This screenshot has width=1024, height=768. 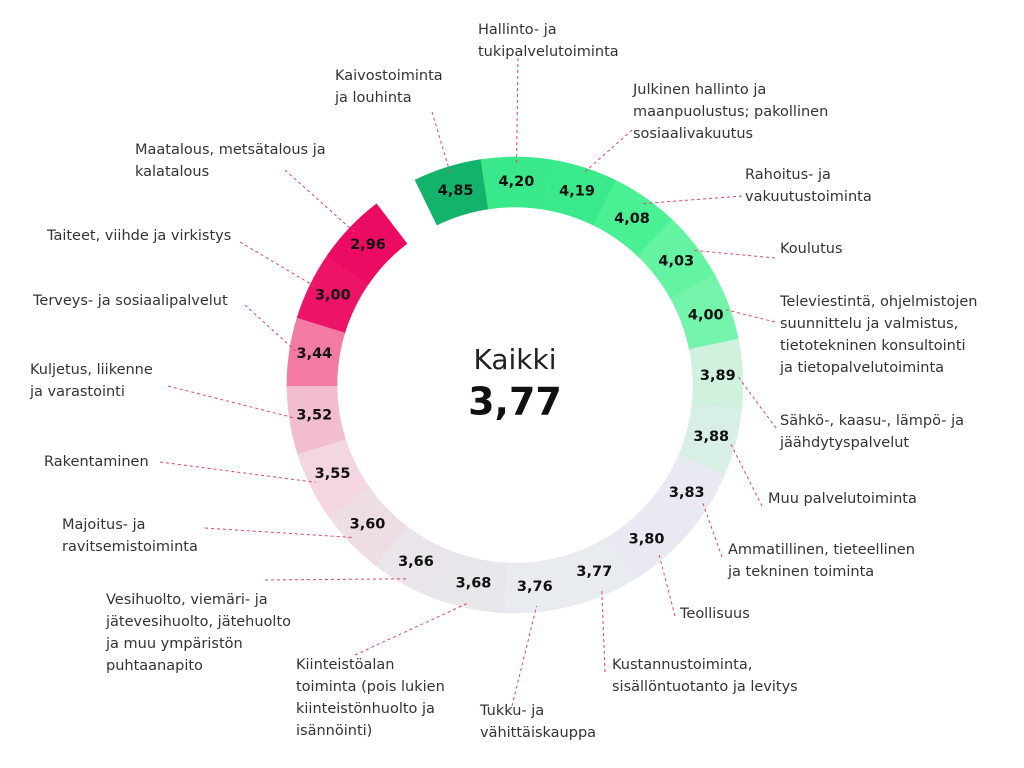 What do you see at coordinates (314, 354) in the screenshot?
I see `value-label: 3,44` at bounding box center [314, 354].